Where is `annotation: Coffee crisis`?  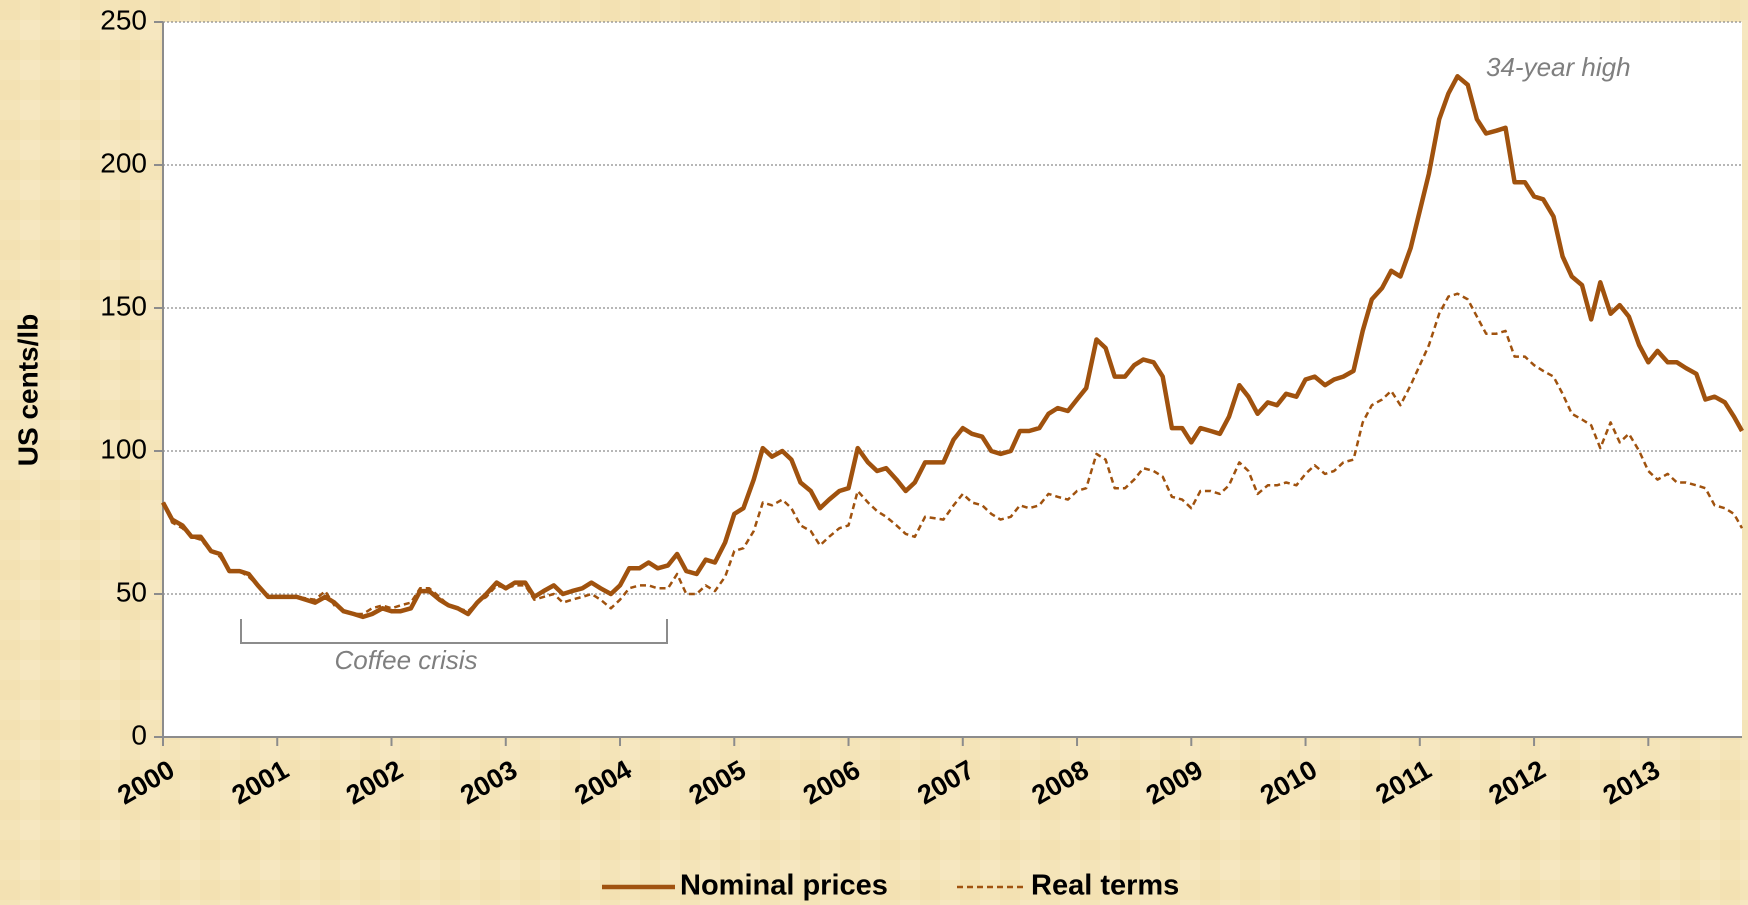 annotation: Coffee crisis is located at coordinates (405, 660).